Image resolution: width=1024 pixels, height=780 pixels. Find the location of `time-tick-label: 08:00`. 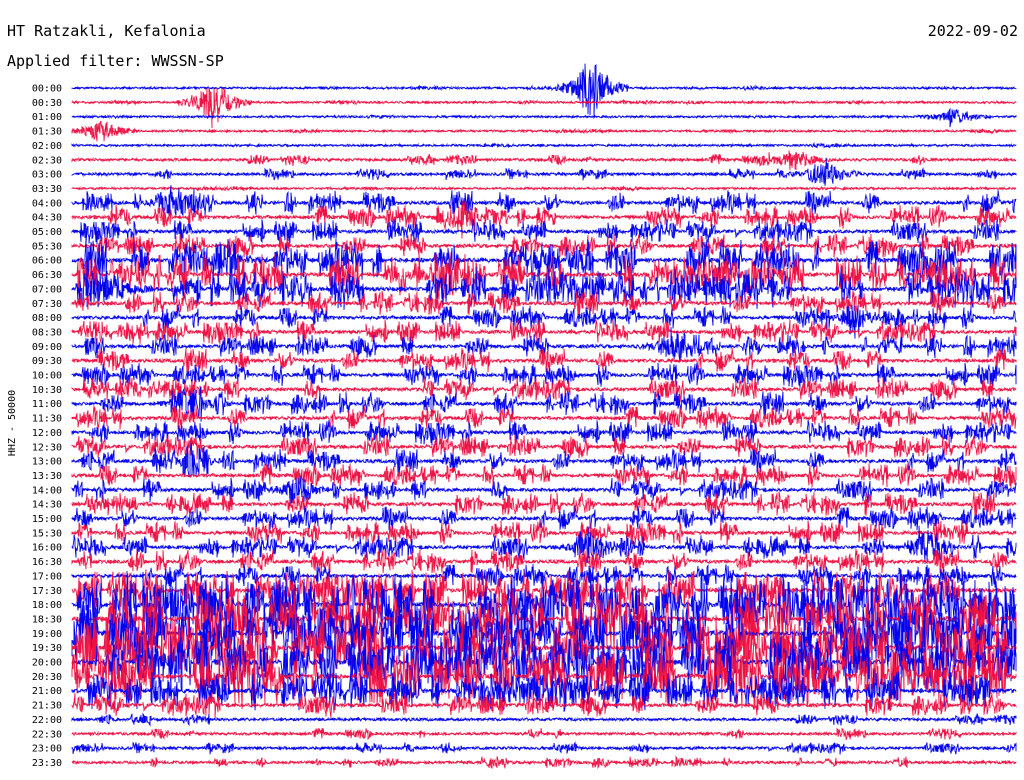

time-tick-label: 08:00 is located at coordinates (47, 318).